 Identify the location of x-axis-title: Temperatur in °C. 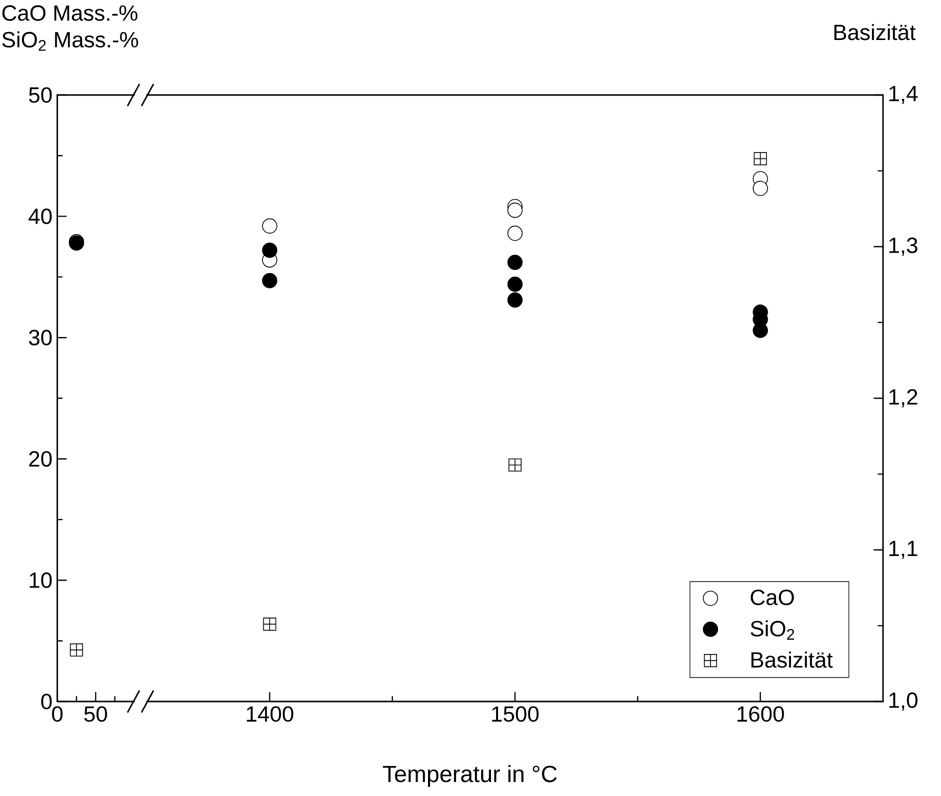
(469, 776).